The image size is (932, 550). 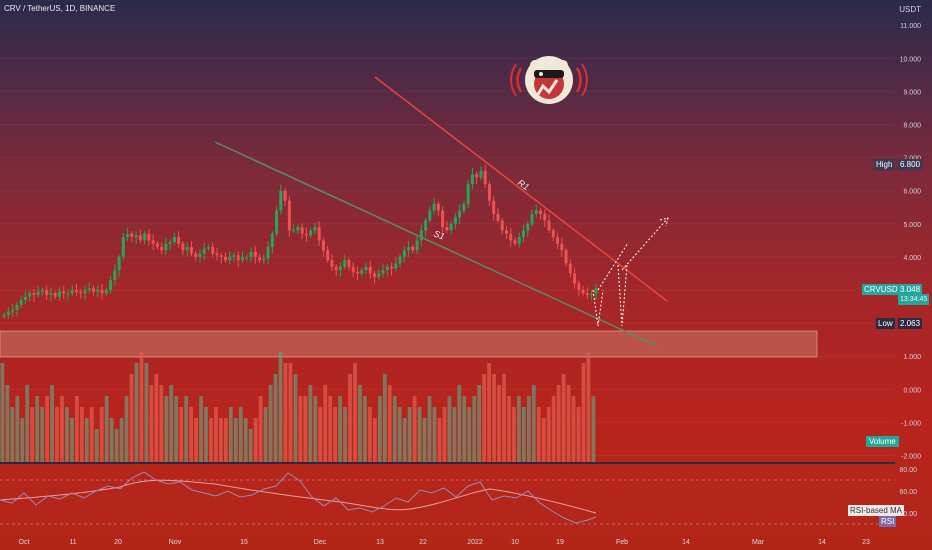 What do you see at coordinates (911, 423) in the screenshot?
I see `price-axis-tick: -1.000` at bounding box center [911, 423].